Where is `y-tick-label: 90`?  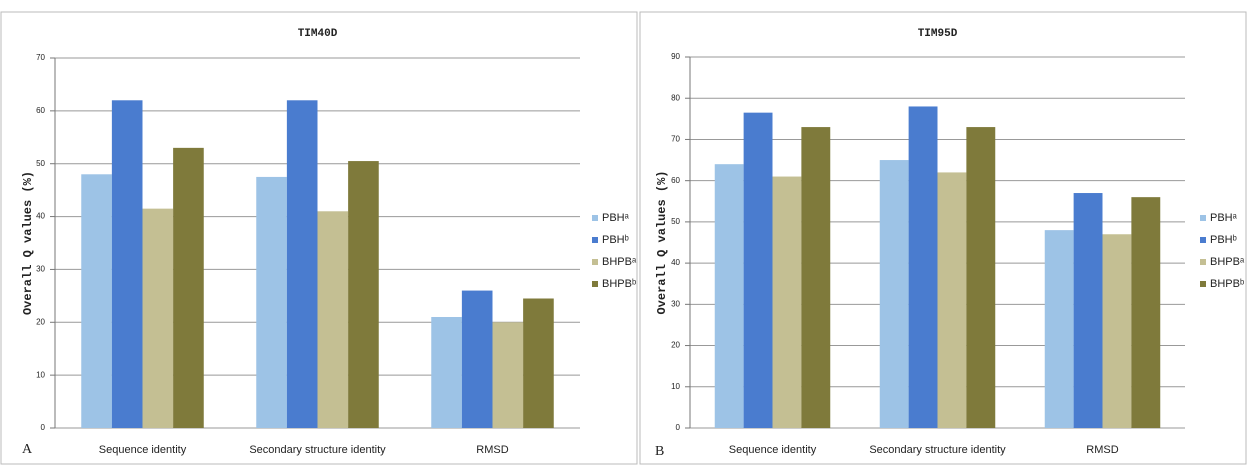 y-tick-label: 90 is located at coordinates (675, 56).